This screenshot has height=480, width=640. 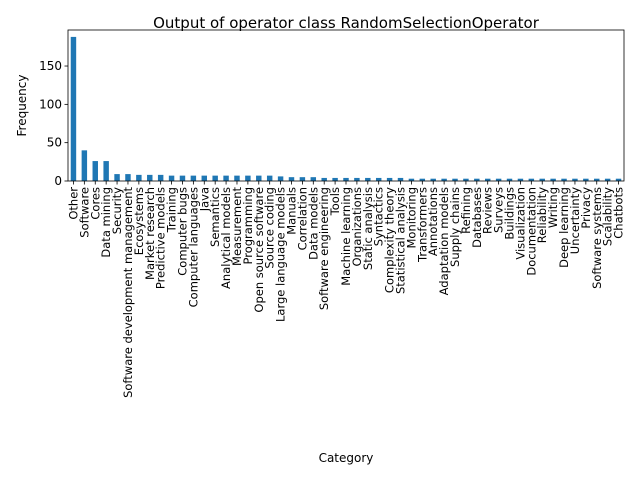 What do you see at coordinates (466, 210) in the screenshot?
I see `x-tick-label-36: Refining` at bounding box center [466, 210].